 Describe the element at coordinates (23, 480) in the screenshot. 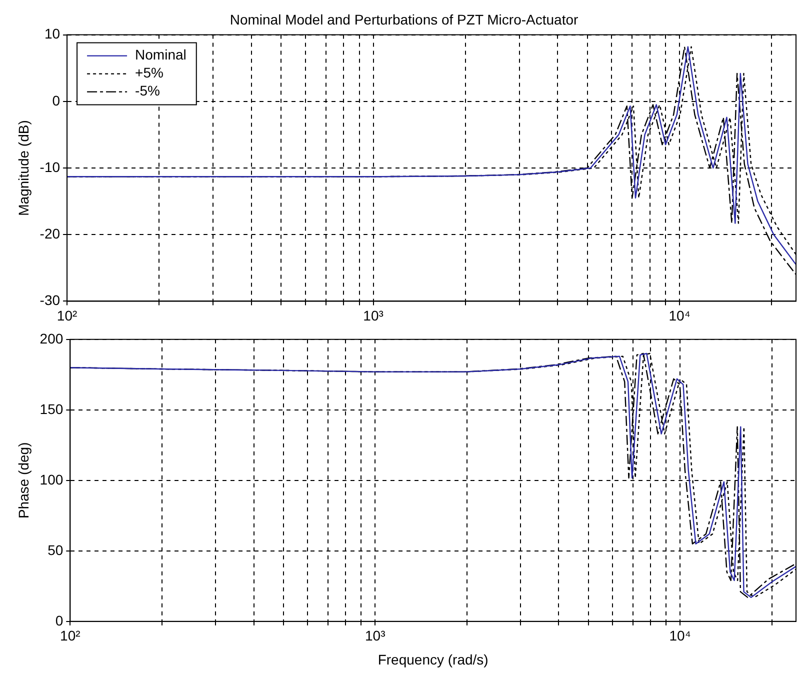

I see `y-axis-title: Phase (deg)` at that location.